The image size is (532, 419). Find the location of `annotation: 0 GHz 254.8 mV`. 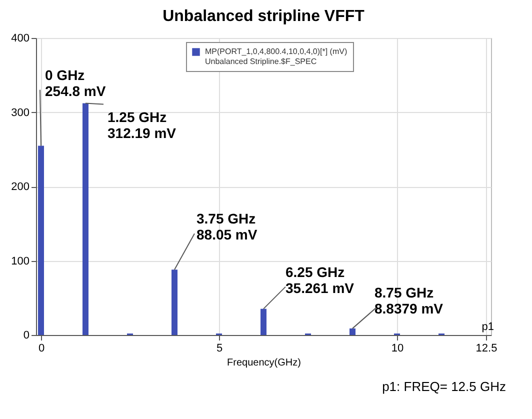

annotation: 0 GHz 254.8 mV is located at coordinates (75, 82).